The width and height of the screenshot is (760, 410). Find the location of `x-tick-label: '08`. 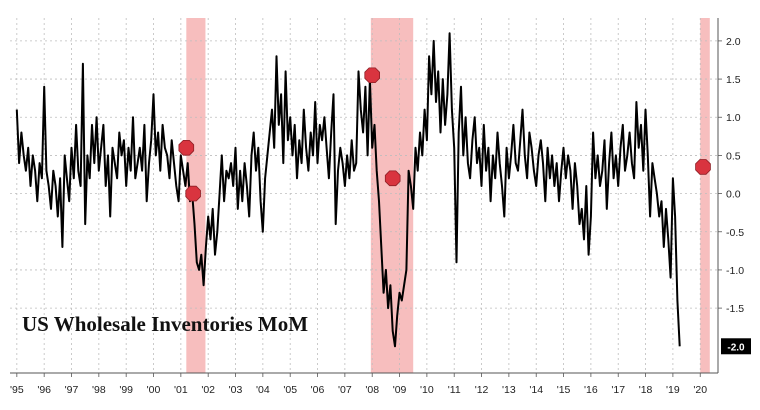

x-tick-label: '08 is located at coordinates (372, 390).